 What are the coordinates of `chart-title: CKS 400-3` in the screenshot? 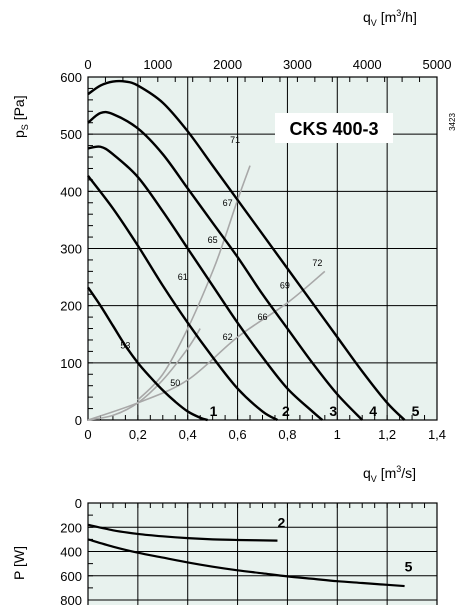 It's located at (333, 129).